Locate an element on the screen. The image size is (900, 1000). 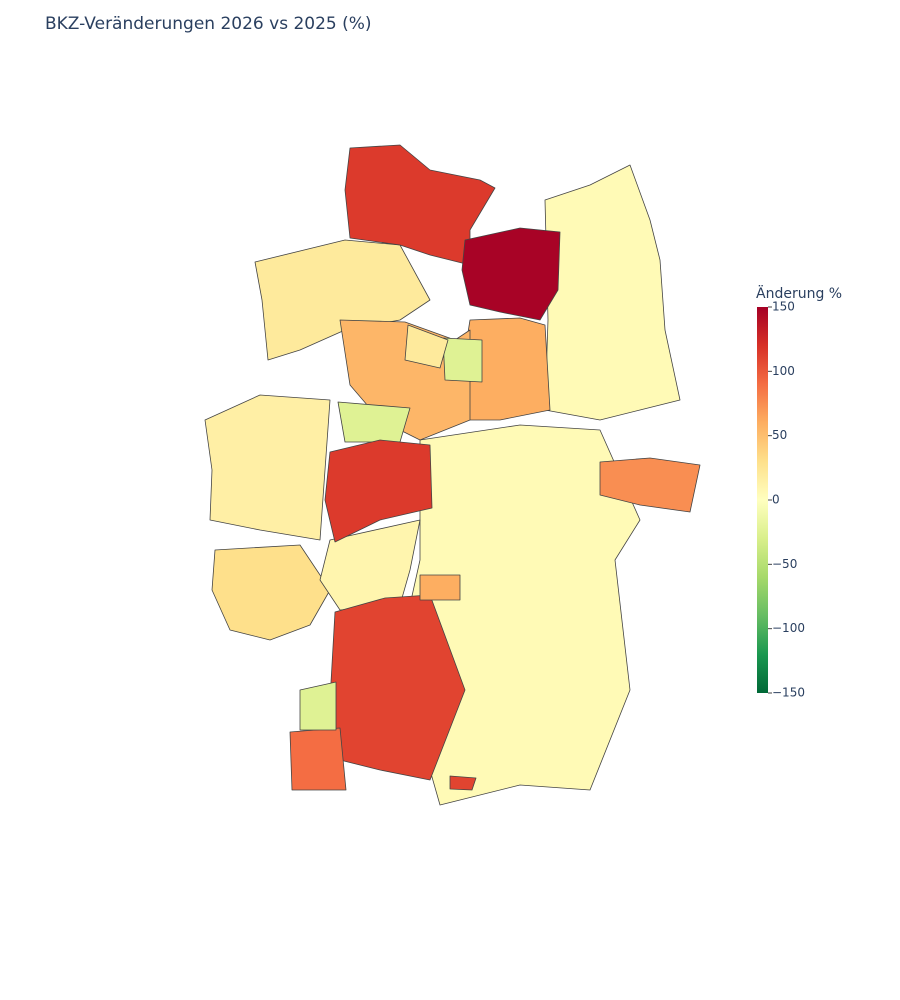
colorbar-tick-label: 150 is located at coordinates (783, 307).